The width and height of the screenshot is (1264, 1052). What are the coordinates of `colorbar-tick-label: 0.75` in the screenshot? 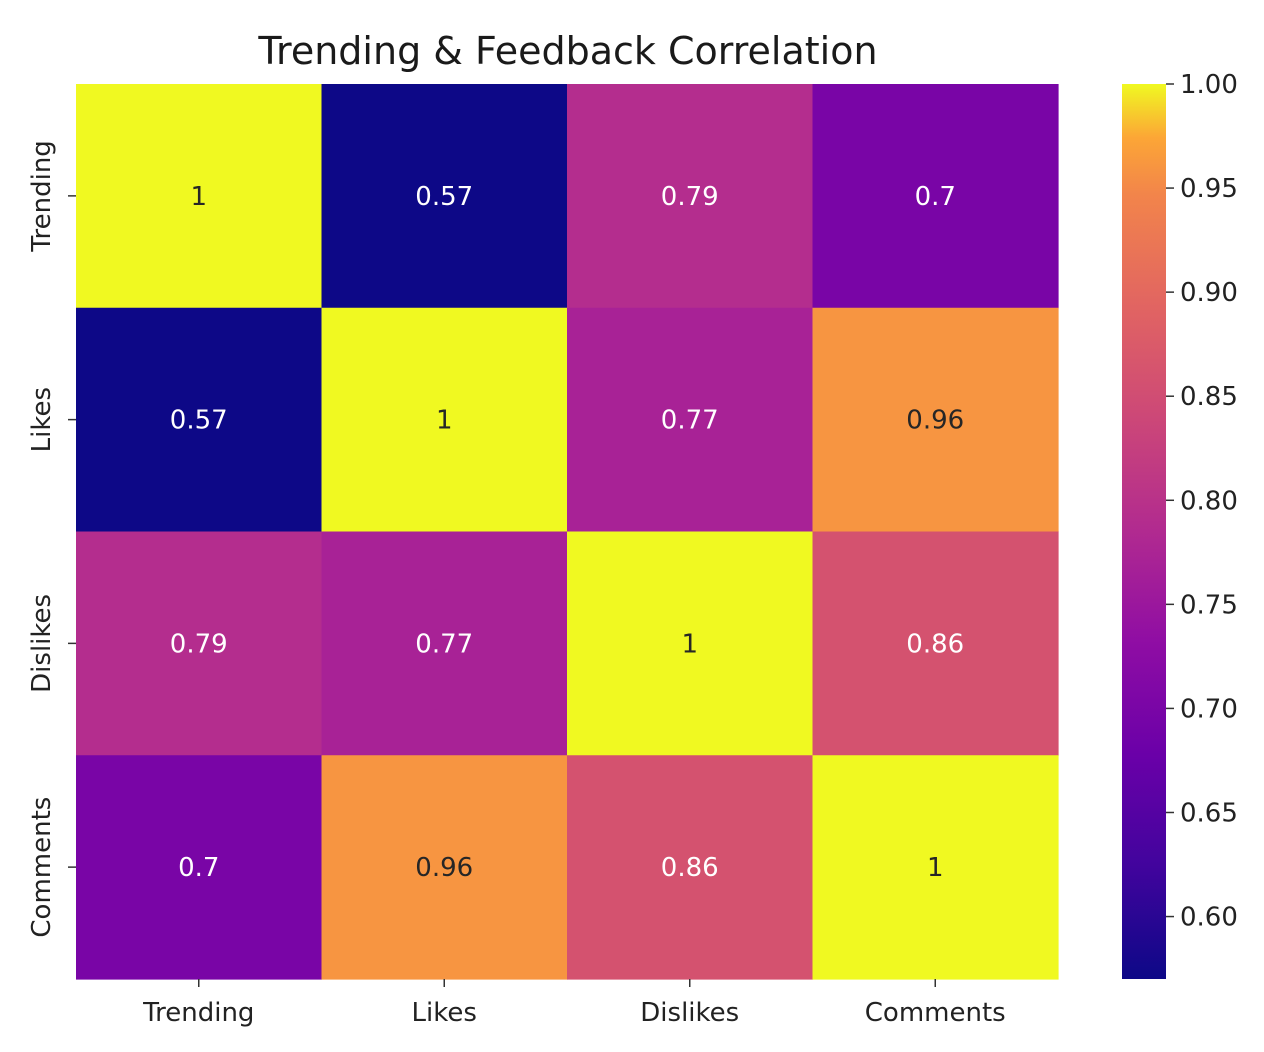 It's located at (1209, 605).